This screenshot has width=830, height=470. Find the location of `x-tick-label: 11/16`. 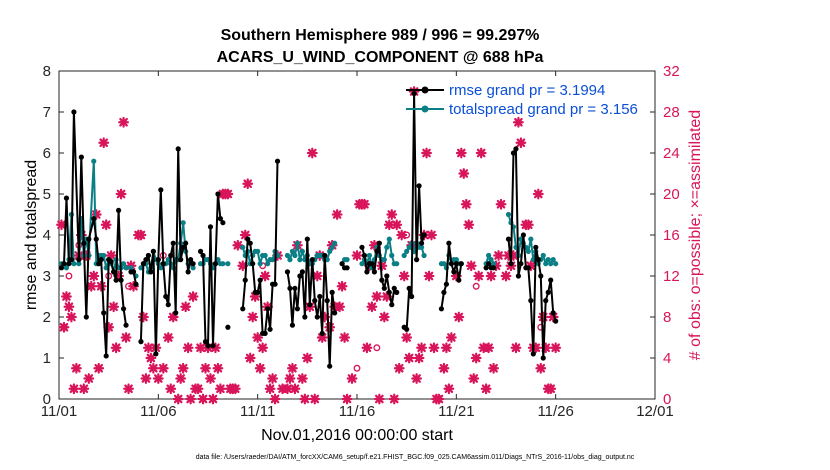

x-tick-label: 11/16 is located at coordinates (357, 411).